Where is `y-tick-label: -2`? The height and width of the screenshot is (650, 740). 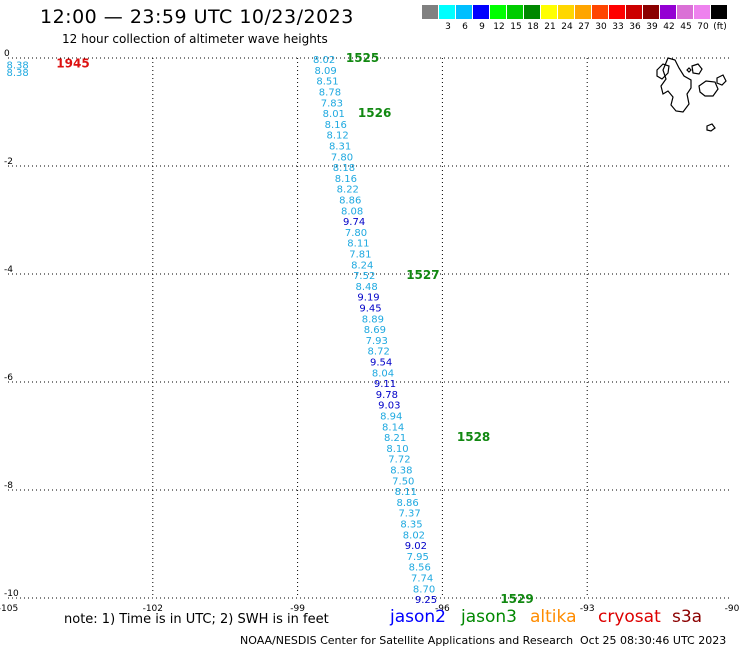
y-tick-label: -2 is located at coordinates (8, 162).